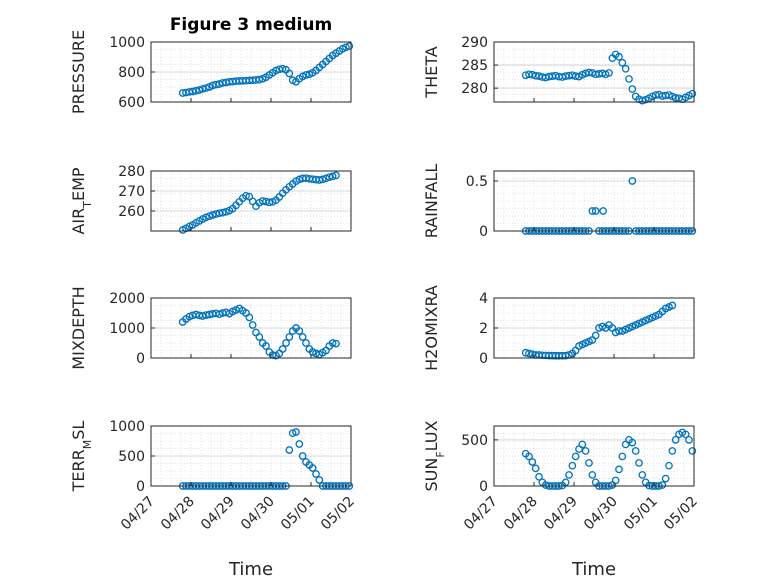  Describe the element at coordinates (251, 25) in the screenshot. I see `figure-title: Figure 3 medium` at that location.